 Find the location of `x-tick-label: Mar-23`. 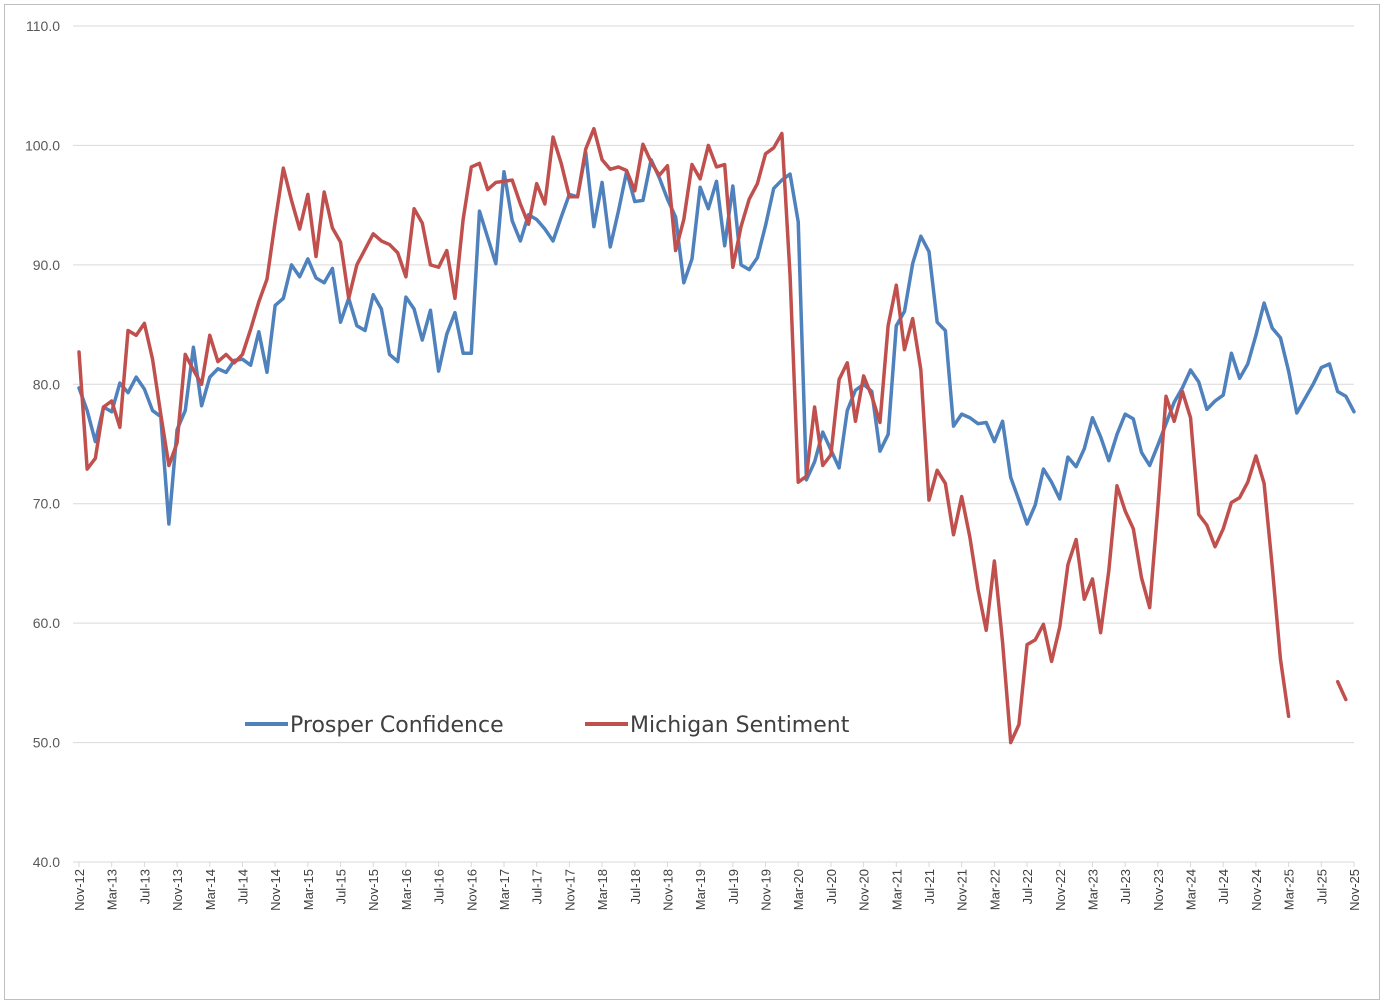

x-tick-label: Mar-23 is located at coordinates (1092, 889).